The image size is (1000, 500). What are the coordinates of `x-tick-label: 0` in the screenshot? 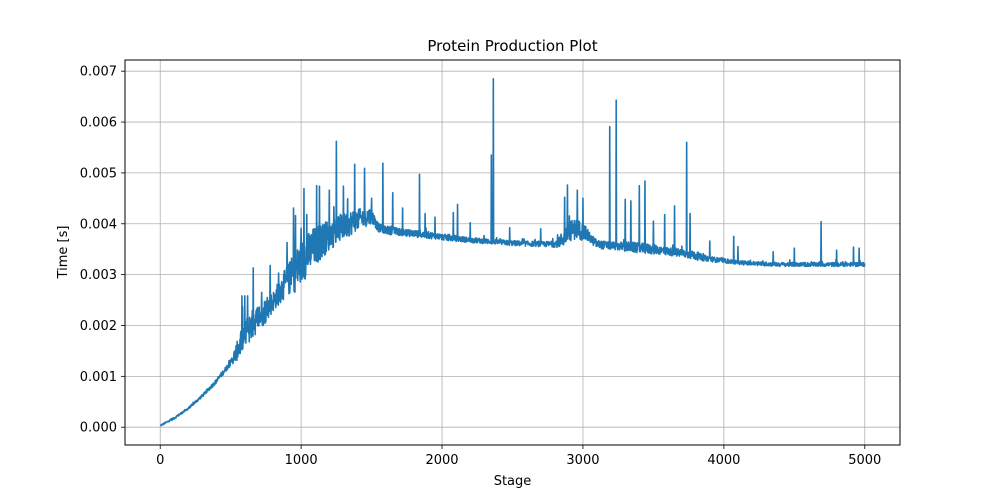 It's located at (160, 460).